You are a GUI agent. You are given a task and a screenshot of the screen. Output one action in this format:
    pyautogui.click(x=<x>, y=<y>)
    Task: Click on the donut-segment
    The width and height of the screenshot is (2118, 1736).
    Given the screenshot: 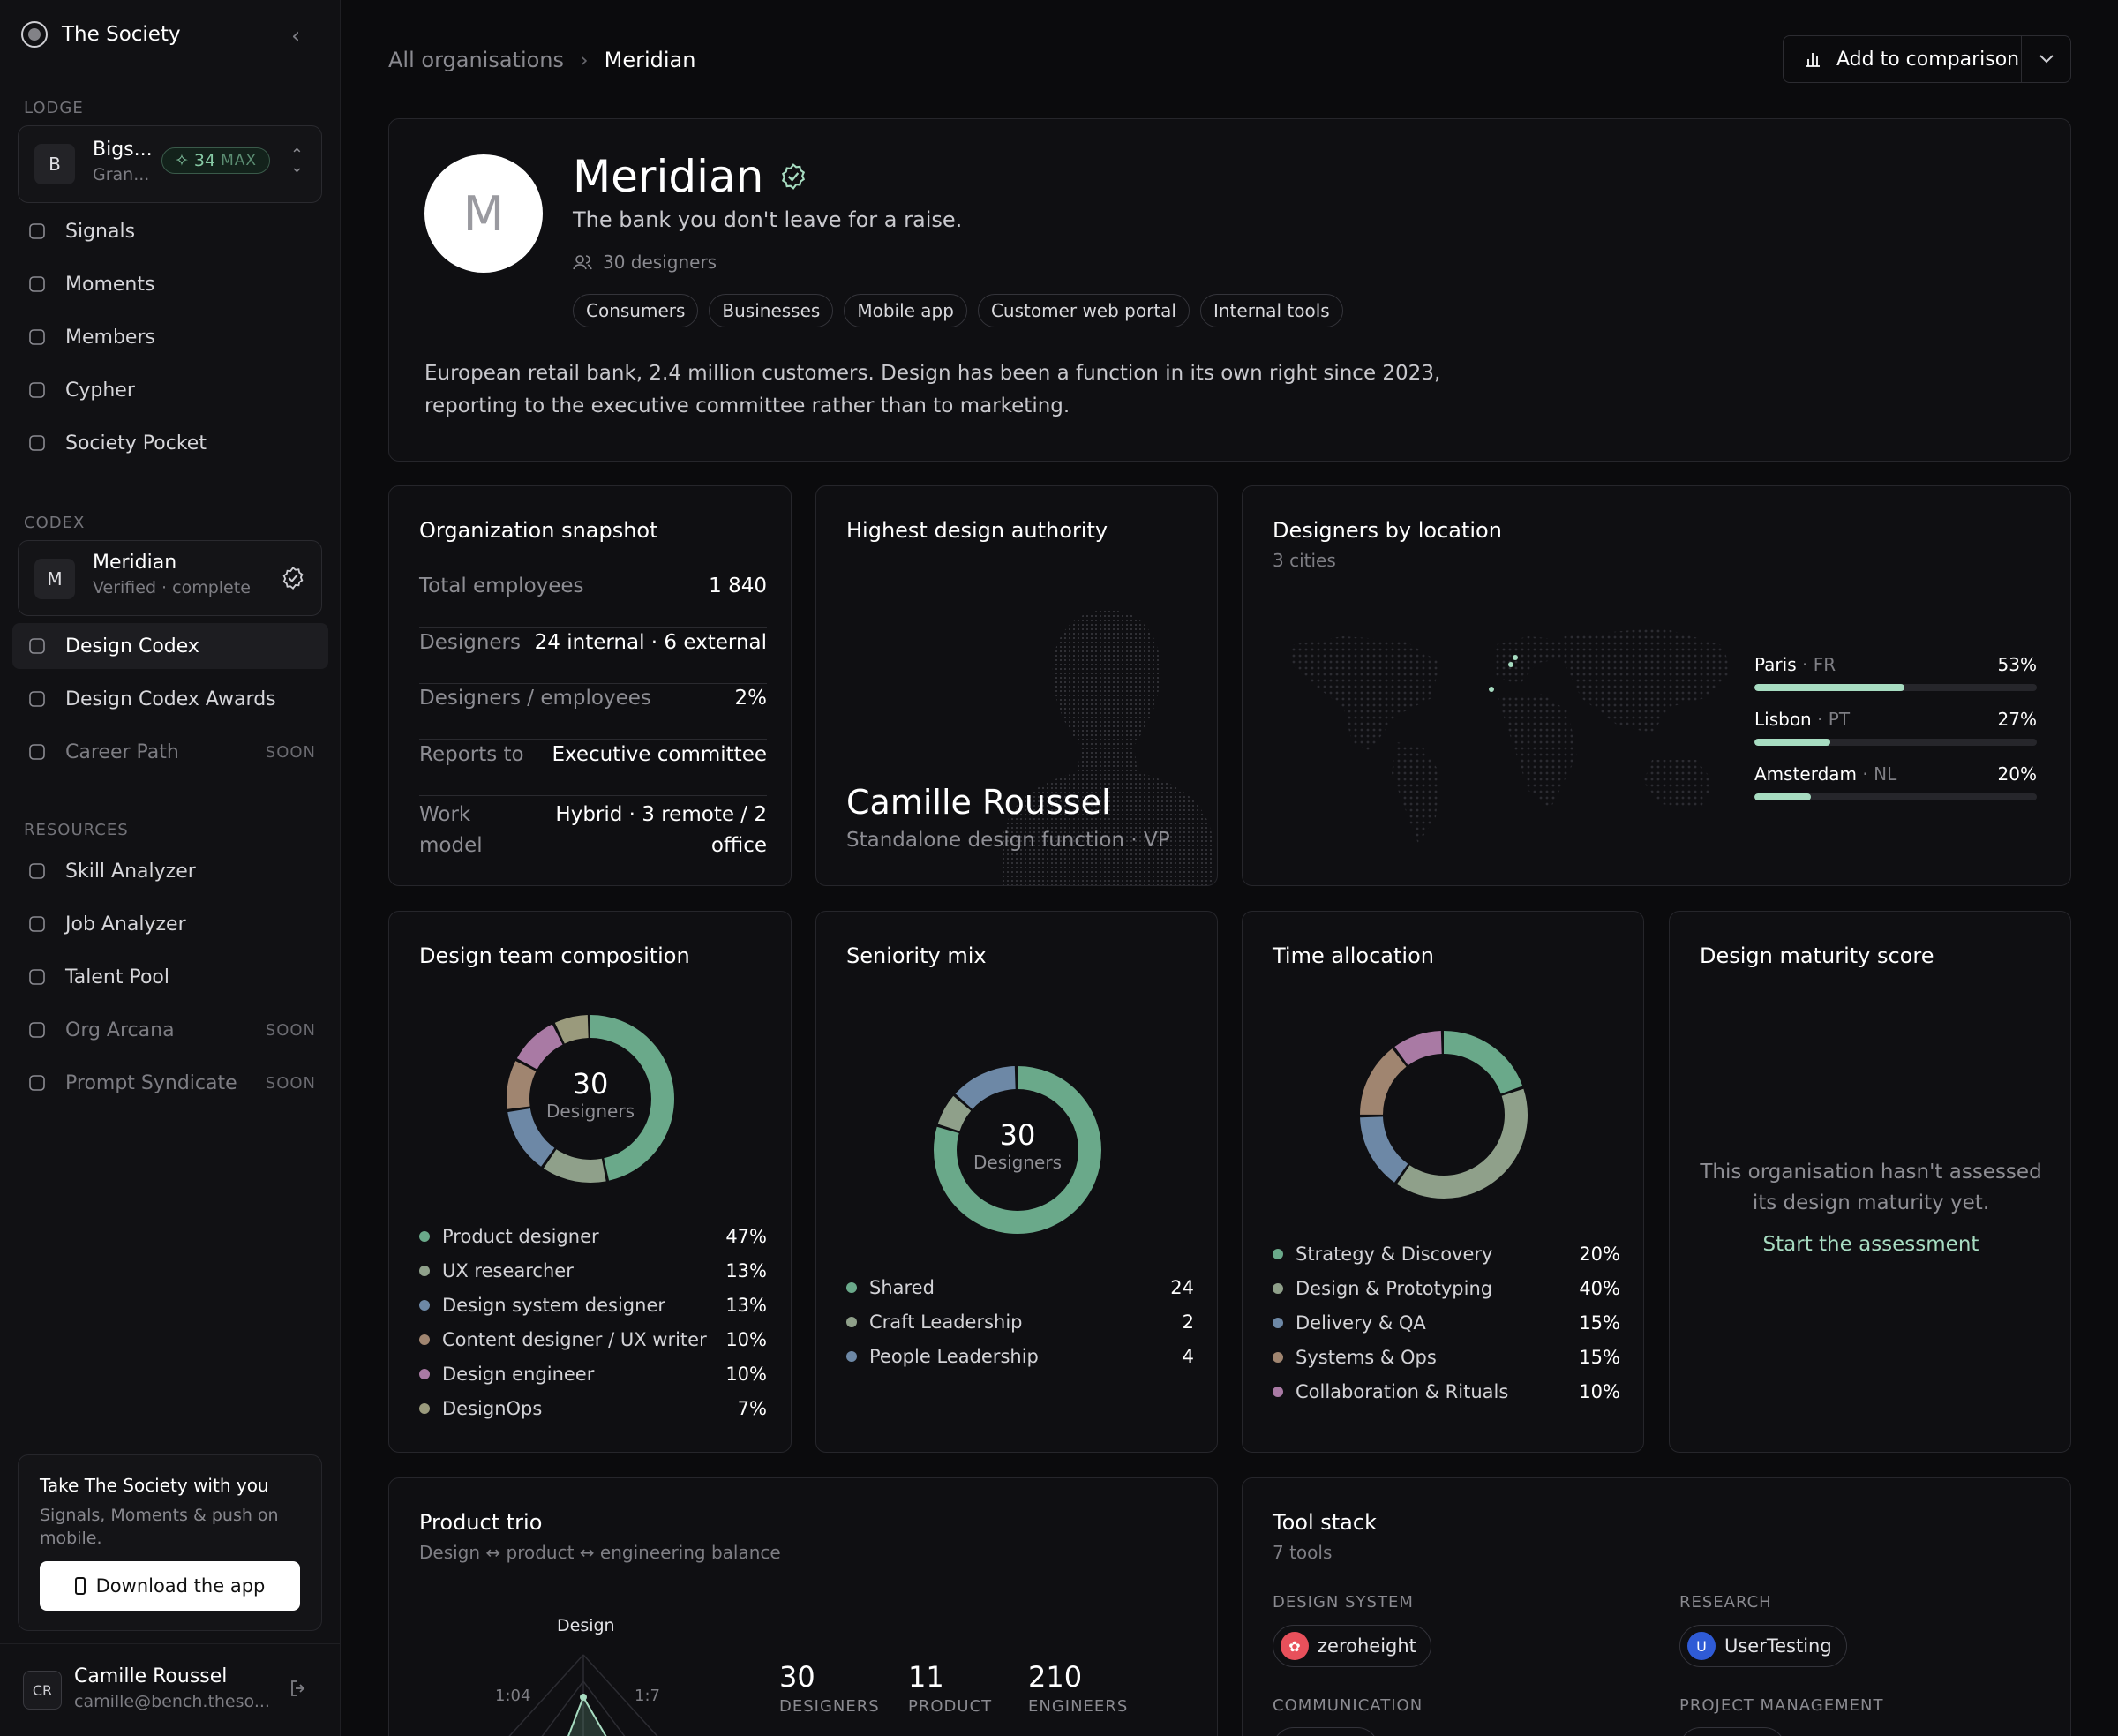 What is the action you would take?
    pyautogui.click(x=590, y=1099)
    